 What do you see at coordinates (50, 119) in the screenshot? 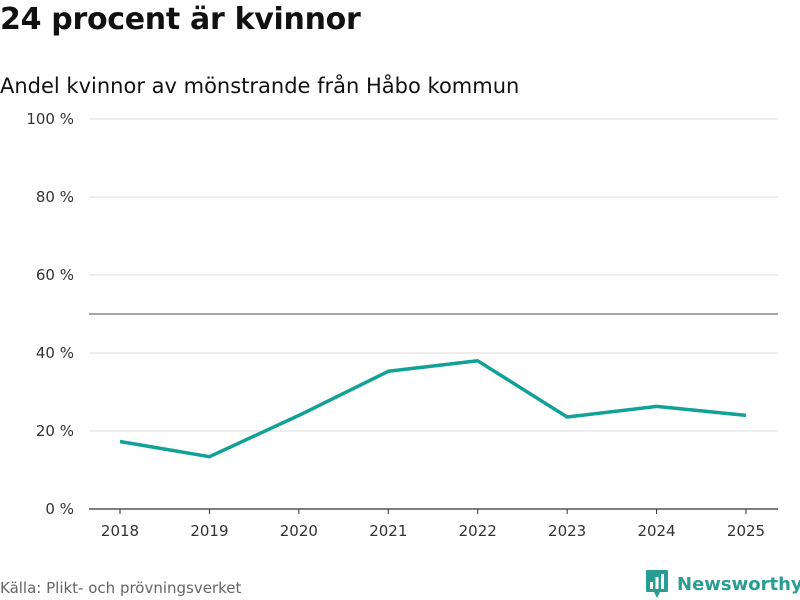
I see `y-tick-label: 100 %` at bounding box center [50, 119].